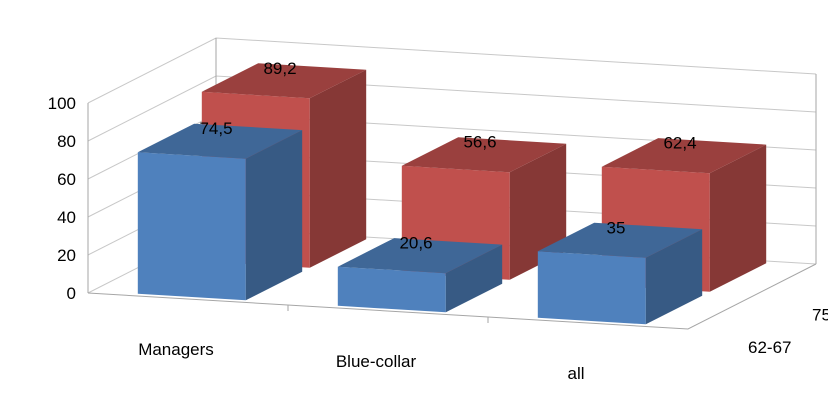 Image resolution: width=828 pixels, height=399 pixels. Describe the element at coordinates (788, 331) in the screenshot. I see `series-labels: 62-67 75-80` at that location.